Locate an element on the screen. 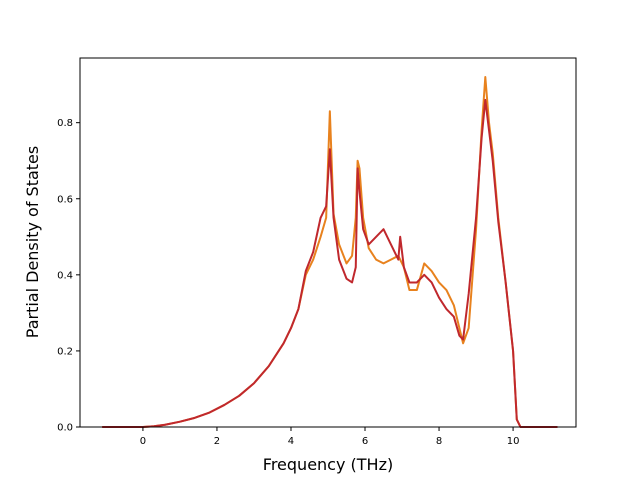 This screenshot has height=480, width=640. y-tick-label: 0.4 is located at coordinates (65, 275).